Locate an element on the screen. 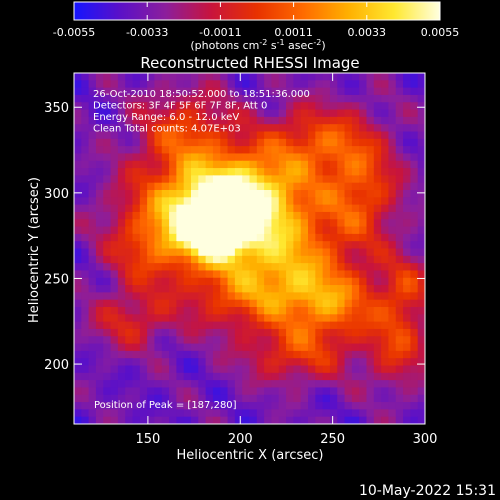 The height and width of the screenshot is (500, 500). colorbar-unit-label: (photons cm-2 s-1 asec-2) is located at coordinates (257, 45).